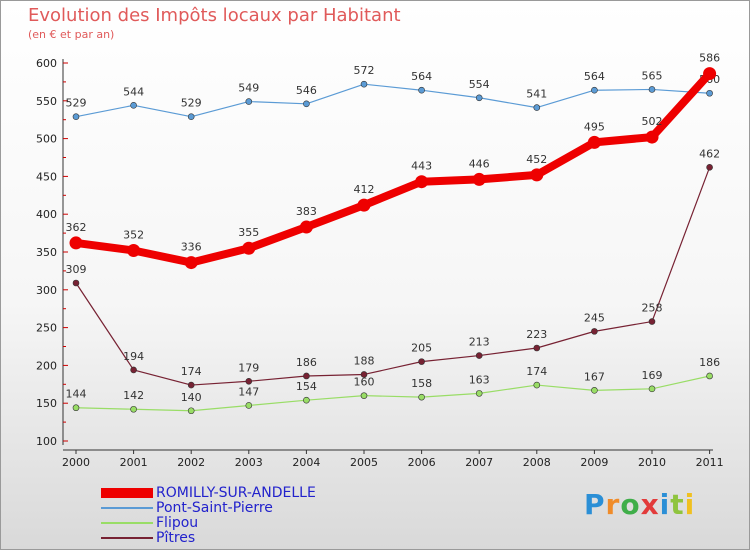 Image resolution: width=750 pixels, height=551 pixels. Describe the element at coordinates (191, 397) in the screenshot. I see `data-label: 140` at that location.